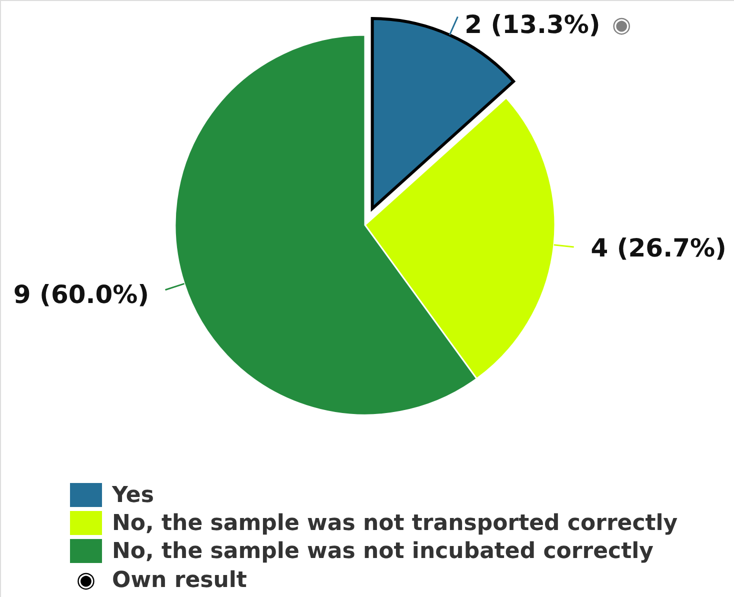 This screenshot has width=734, height=597. Describe the element at coordinates (81, 295) in the screenshot. I see `data-label: 9 (60.0%)` at that location.